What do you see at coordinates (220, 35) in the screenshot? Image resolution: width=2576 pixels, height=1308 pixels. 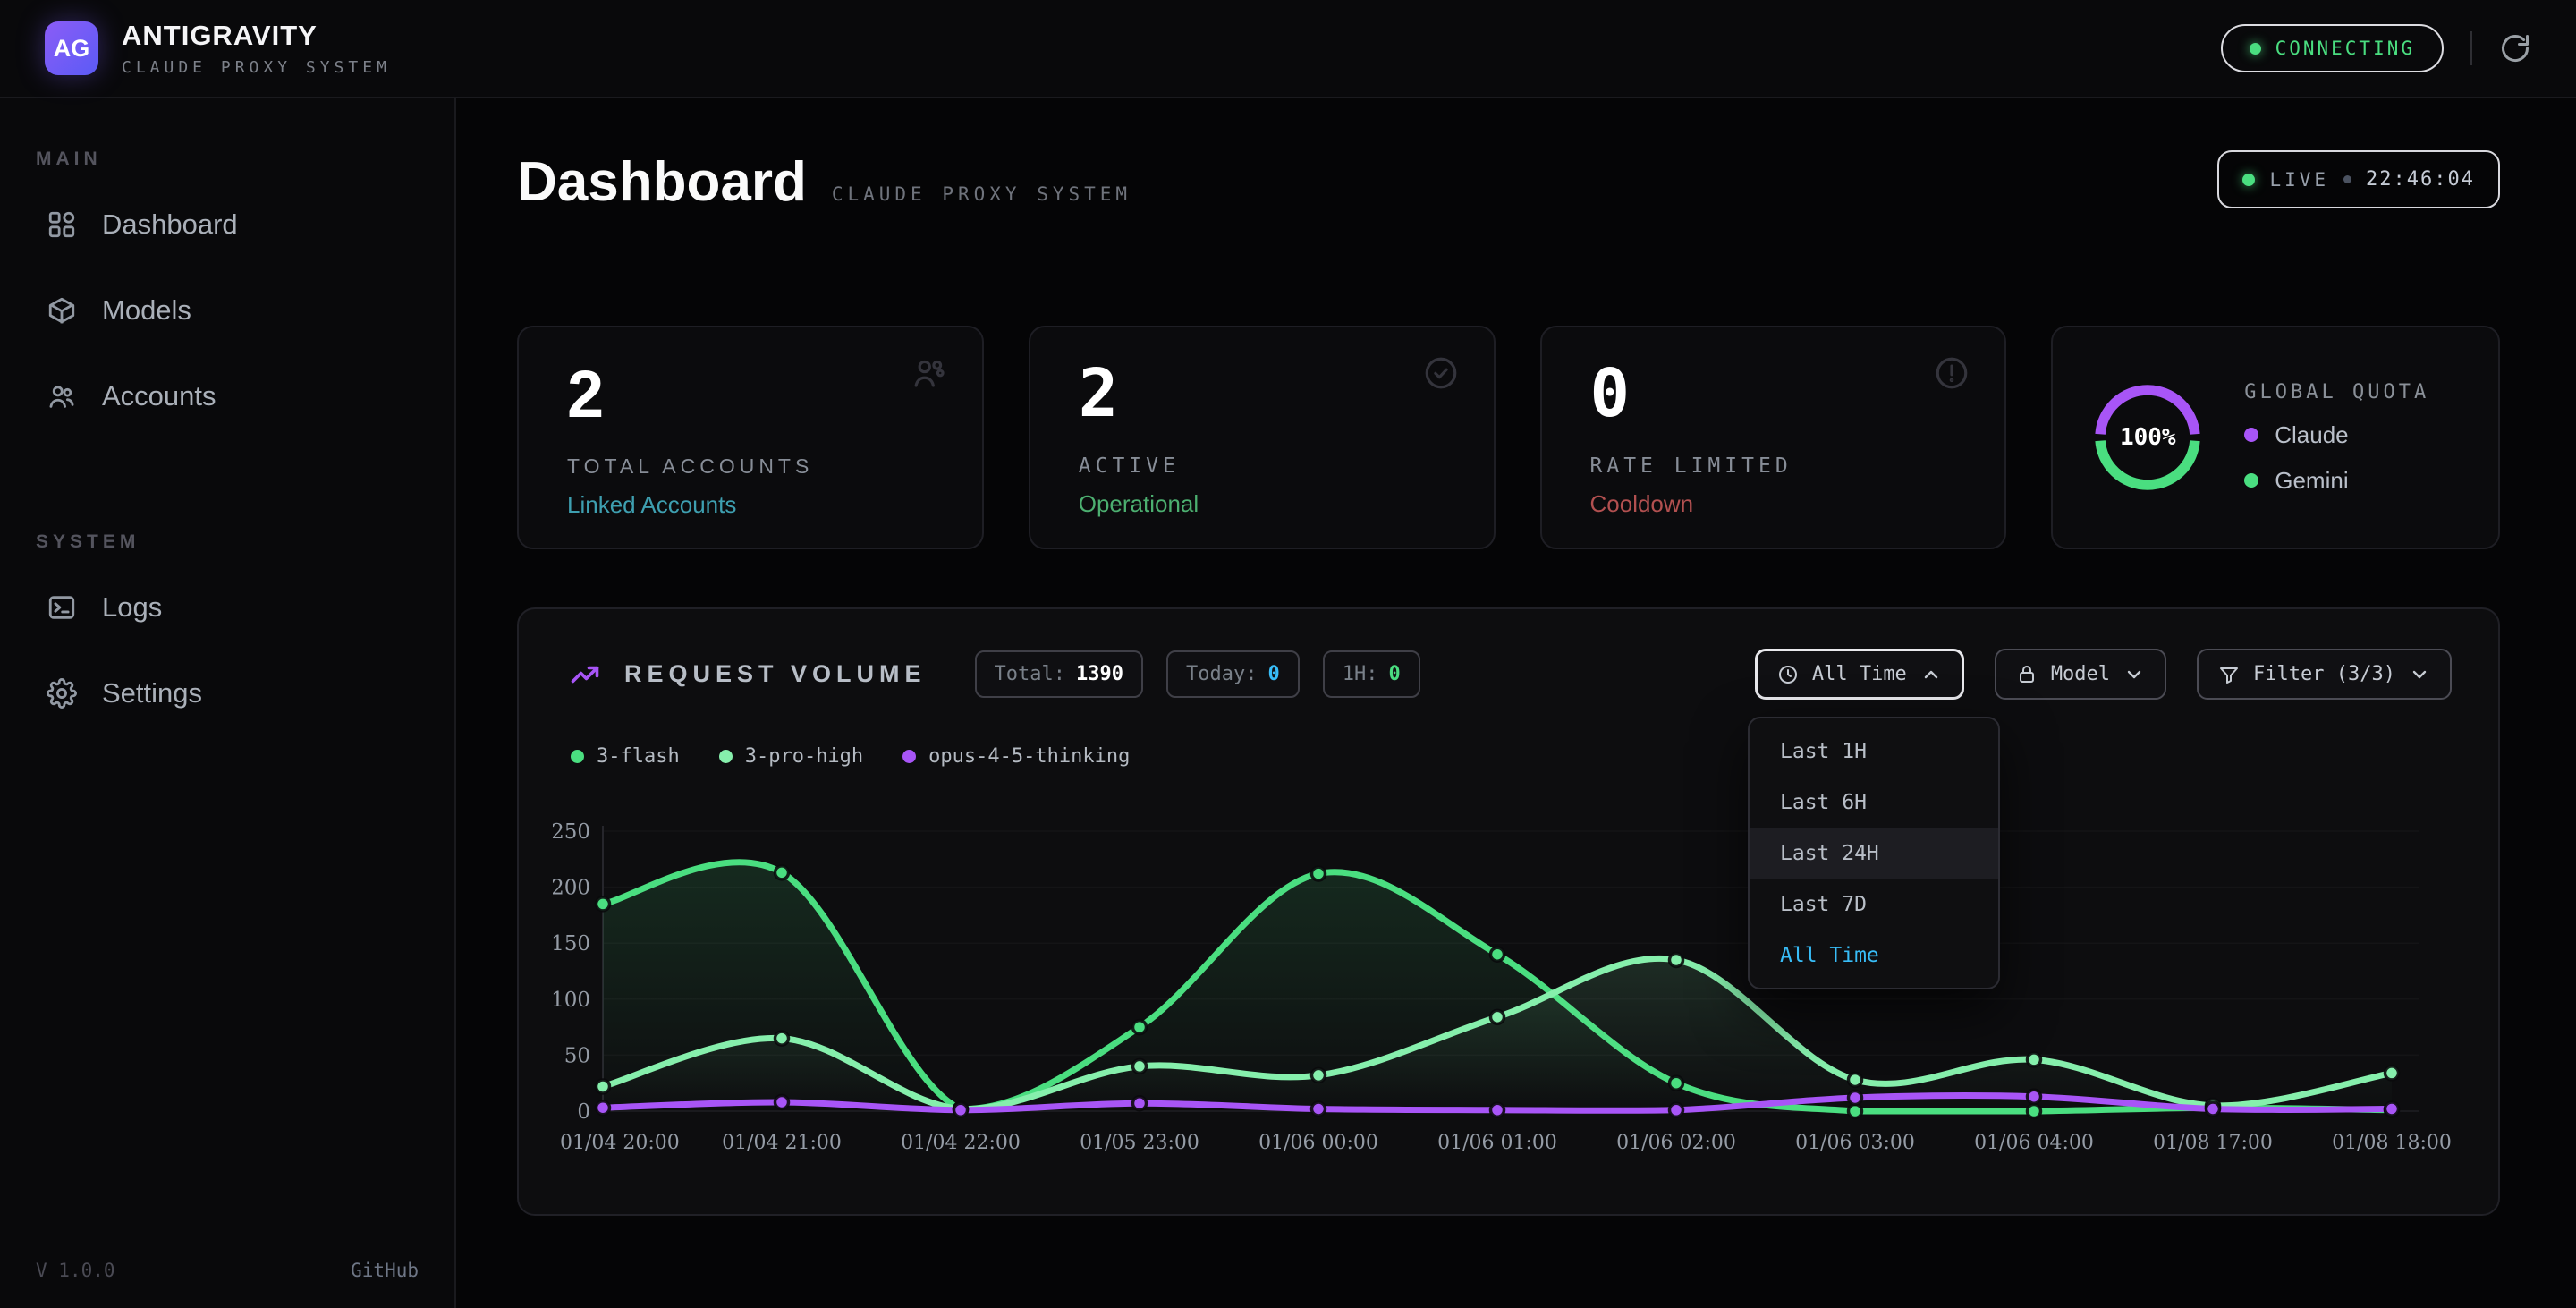 I see `app-title: ANTIGRAVITY` at bounding box center [220, 35].